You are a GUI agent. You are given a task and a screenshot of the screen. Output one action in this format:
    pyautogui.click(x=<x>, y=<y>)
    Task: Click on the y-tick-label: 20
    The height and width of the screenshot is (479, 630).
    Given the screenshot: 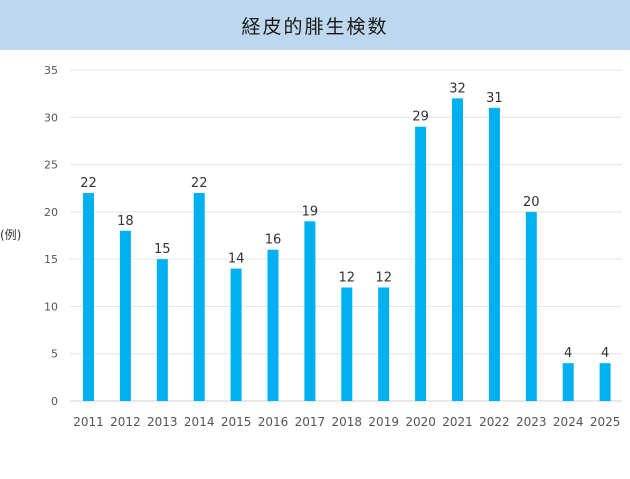 What is the action you would take?
    pyautogui.click(x=51, y=212)
    